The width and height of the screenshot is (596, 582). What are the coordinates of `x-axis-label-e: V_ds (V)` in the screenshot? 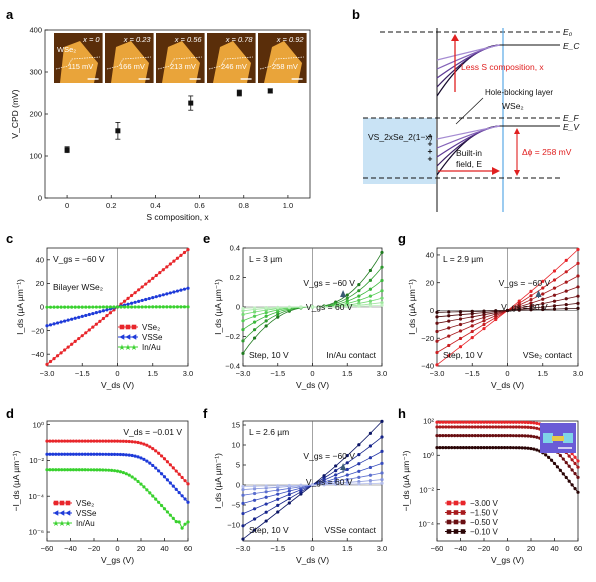 It's located at (312, 385).